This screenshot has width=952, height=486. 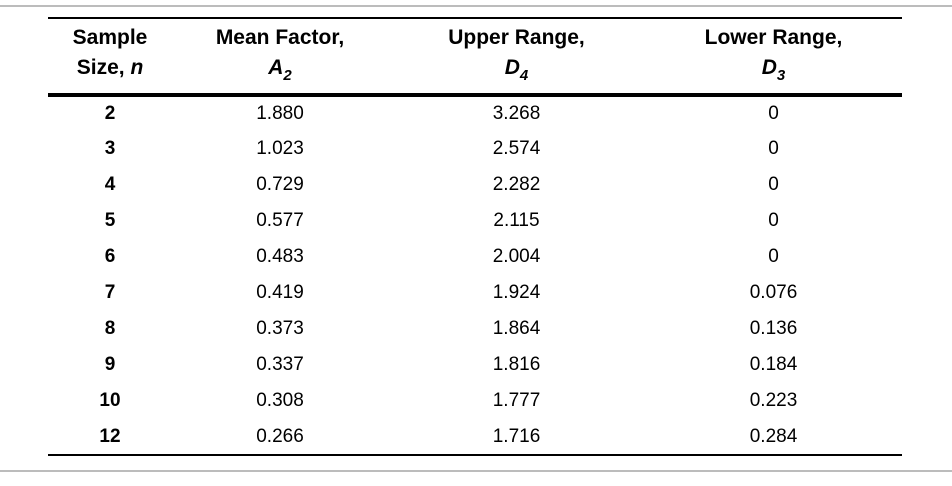 I want to click on header-line1: Mean Factor,, so click(x=280, y=37).